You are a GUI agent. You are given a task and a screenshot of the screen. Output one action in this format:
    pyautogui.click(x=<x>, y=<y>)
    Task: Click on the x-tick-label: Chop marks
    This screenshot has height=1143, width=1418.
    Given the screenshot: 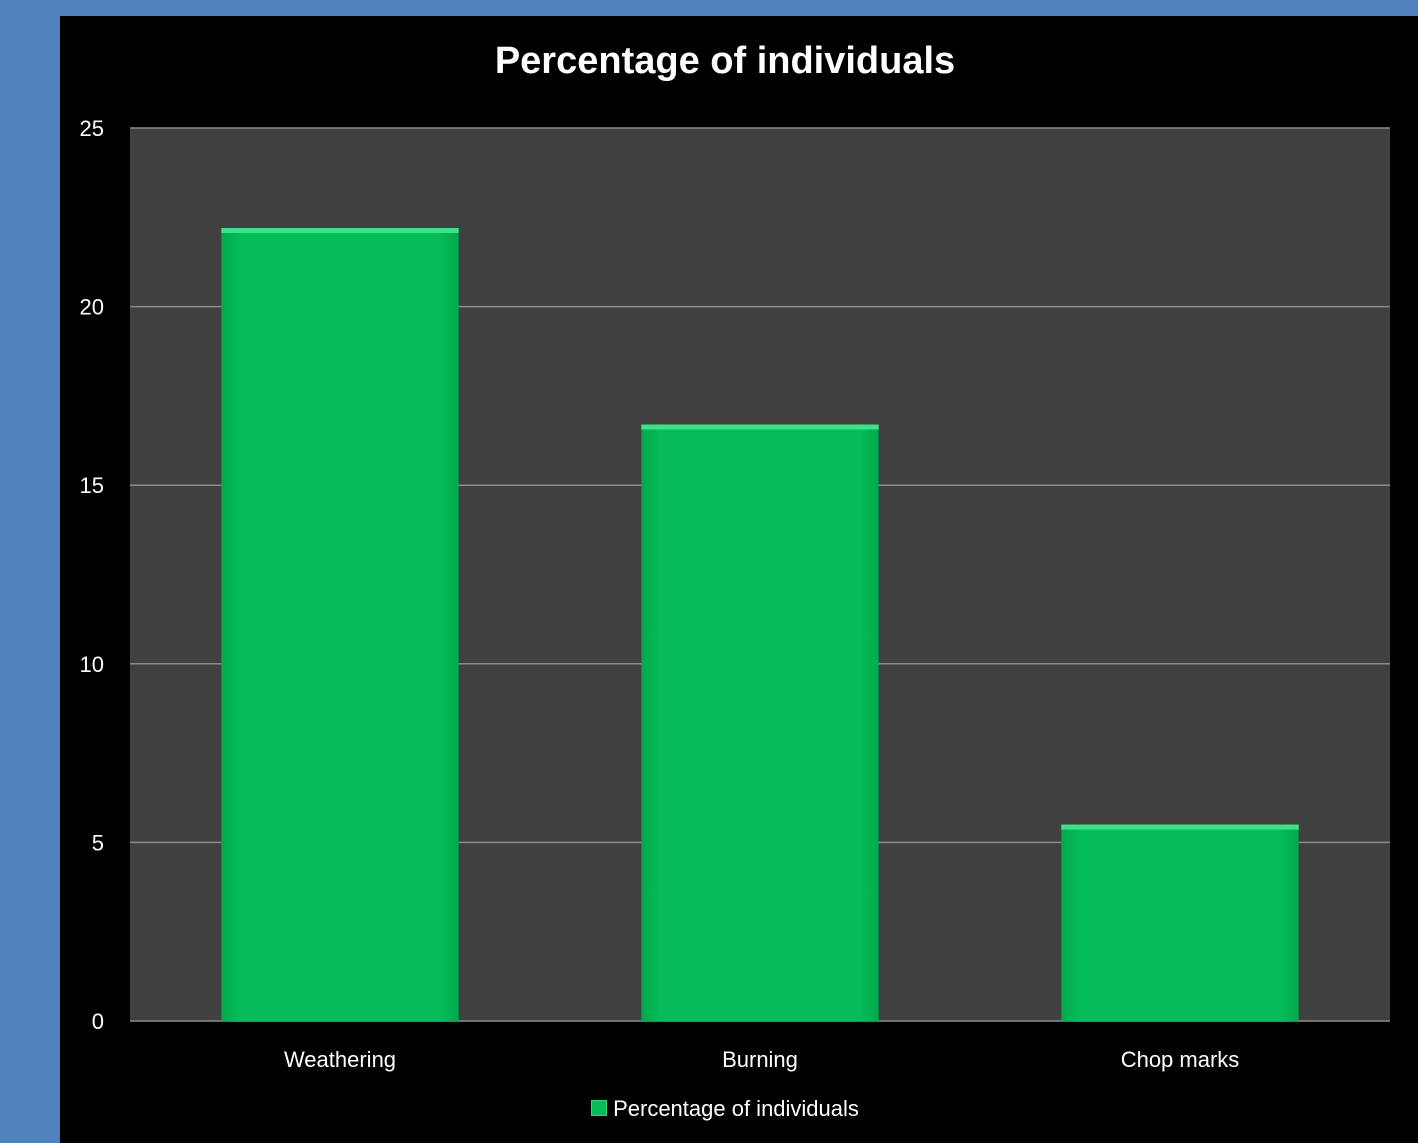 What is the action you would take?
    pyautogui.click(x=1180, y=1059)
    